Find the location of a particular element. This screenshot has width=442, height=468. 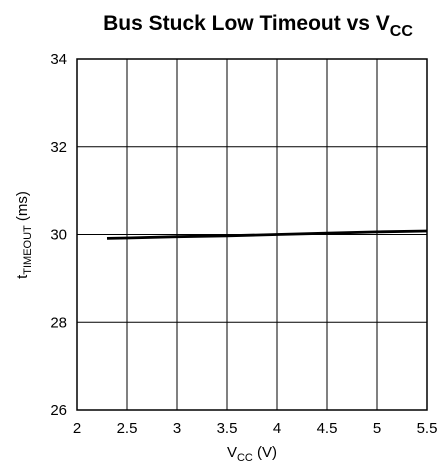

x-axis-label: VCC (V) is located at coordinates (252, 454).